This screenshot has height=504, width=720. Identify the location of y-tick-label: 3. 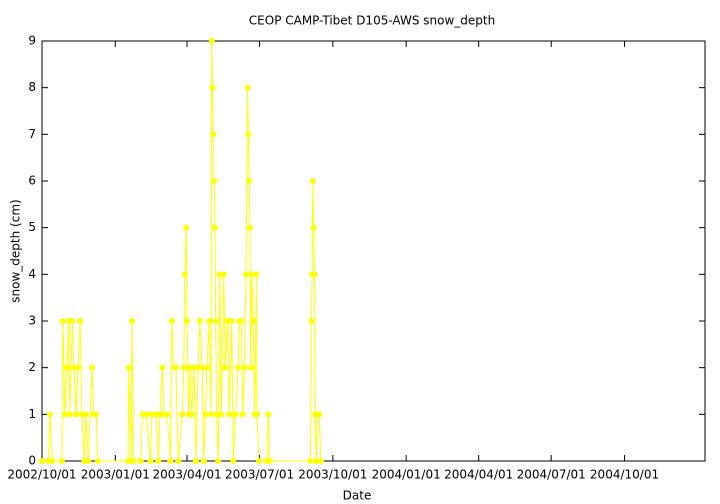
(32, 321).